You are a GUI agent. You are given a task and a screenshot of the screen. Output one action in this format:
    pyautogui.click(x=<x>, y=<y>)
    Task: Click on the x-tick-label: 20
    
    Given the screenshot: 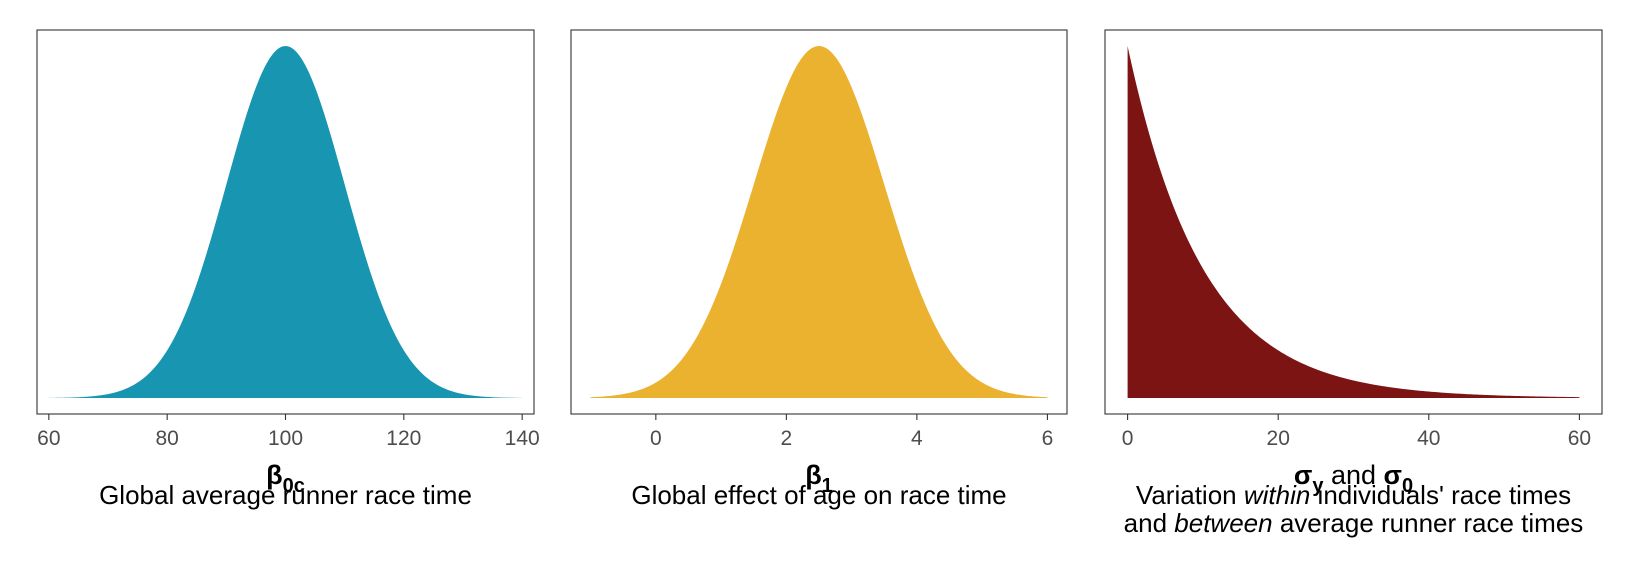 What is the action you would take?
    pyautogui.click(x=1278, y=438)
    